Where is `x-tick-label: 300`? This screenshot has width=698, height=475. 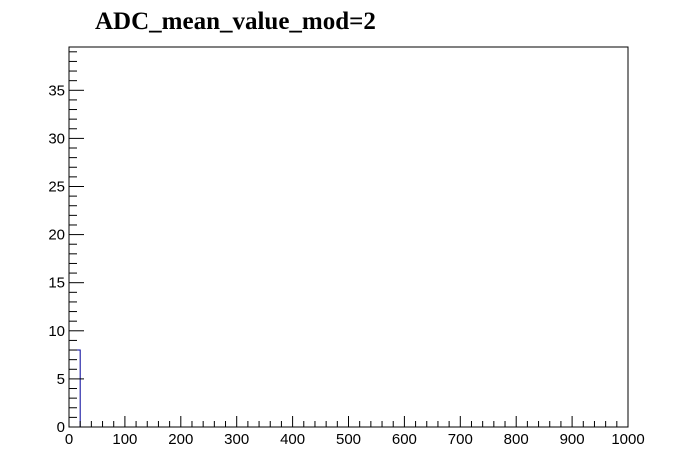 x-tick-label: 300 is located at coordinates (236, 439).